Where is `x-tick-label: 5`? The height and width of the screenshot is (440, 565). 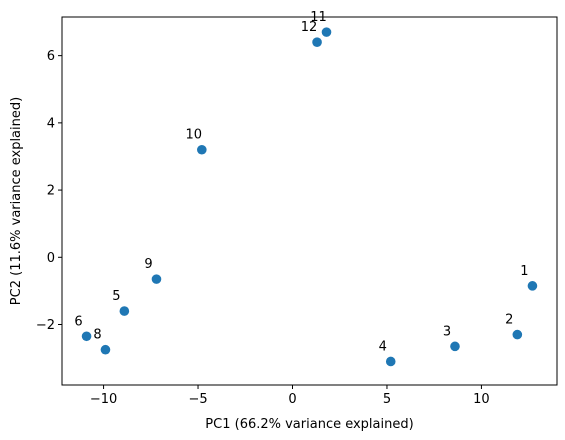
x-tick-label: 5 is located at coordinates (387, 399).